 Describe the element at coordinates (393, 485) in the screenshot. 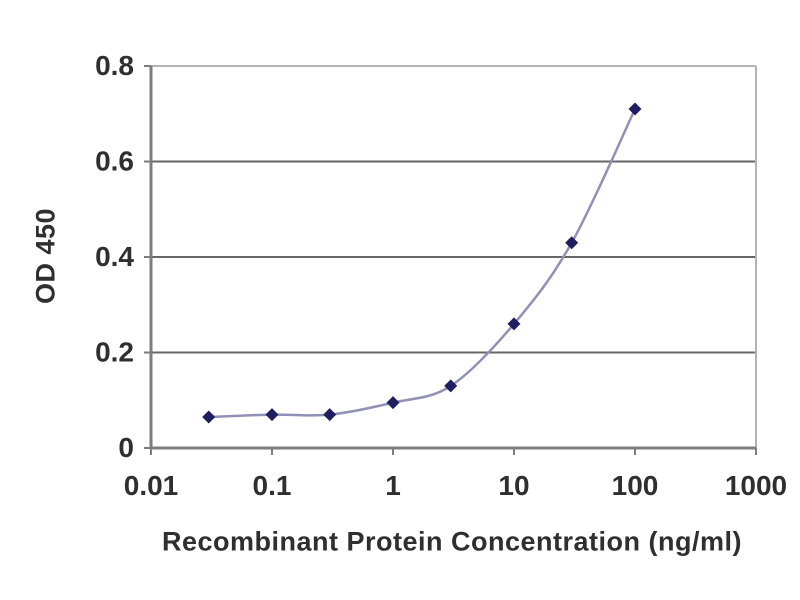

I see `x-tick-label-1: 1` at that location.